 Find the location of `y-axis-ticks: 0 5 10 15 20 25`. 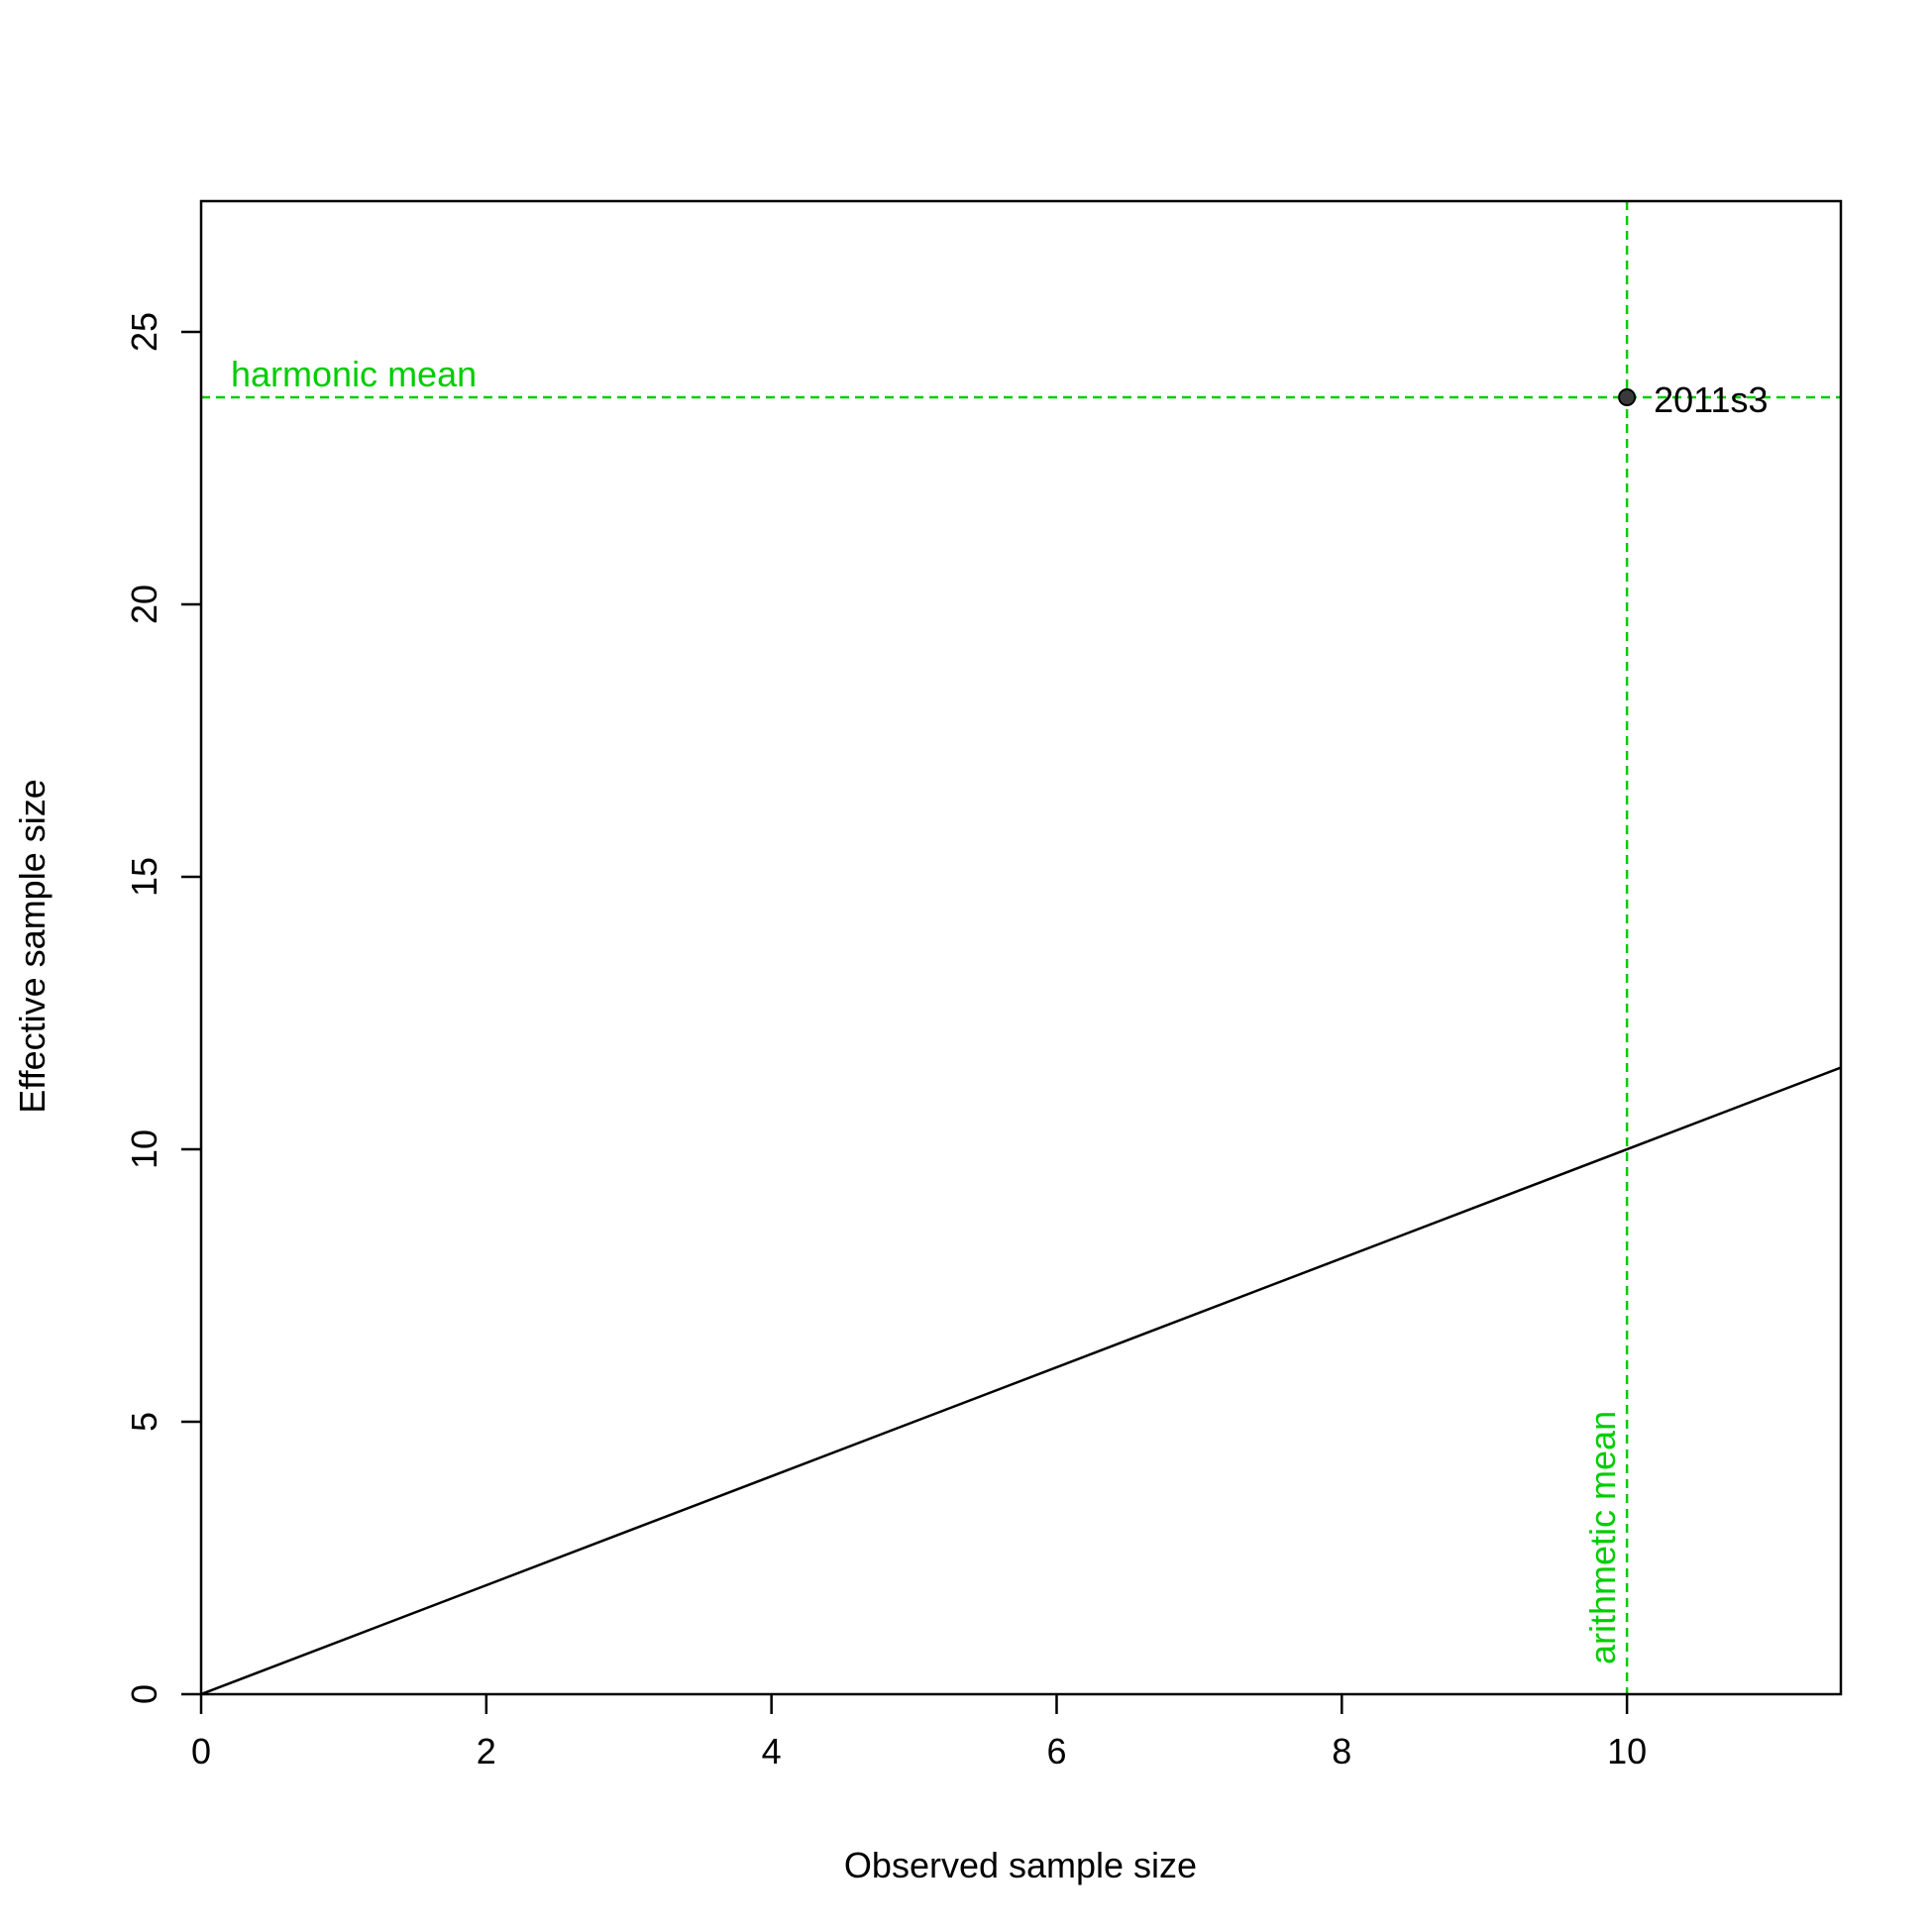

y-axis-ticks: 0 5 10 15 20 25 is located at coordinates (163, 1008).